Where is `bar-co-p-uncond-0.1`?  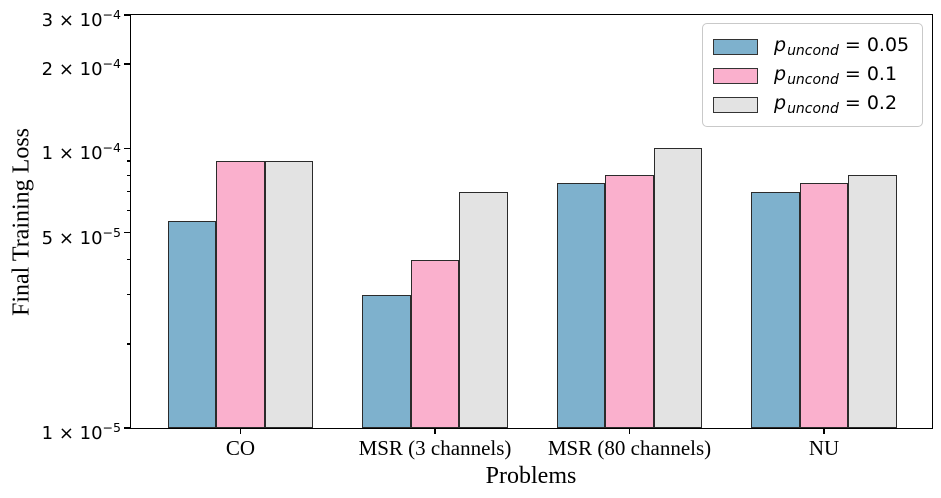 bar-co-p-uncond-0.1 is located at coordinates (240, 294).